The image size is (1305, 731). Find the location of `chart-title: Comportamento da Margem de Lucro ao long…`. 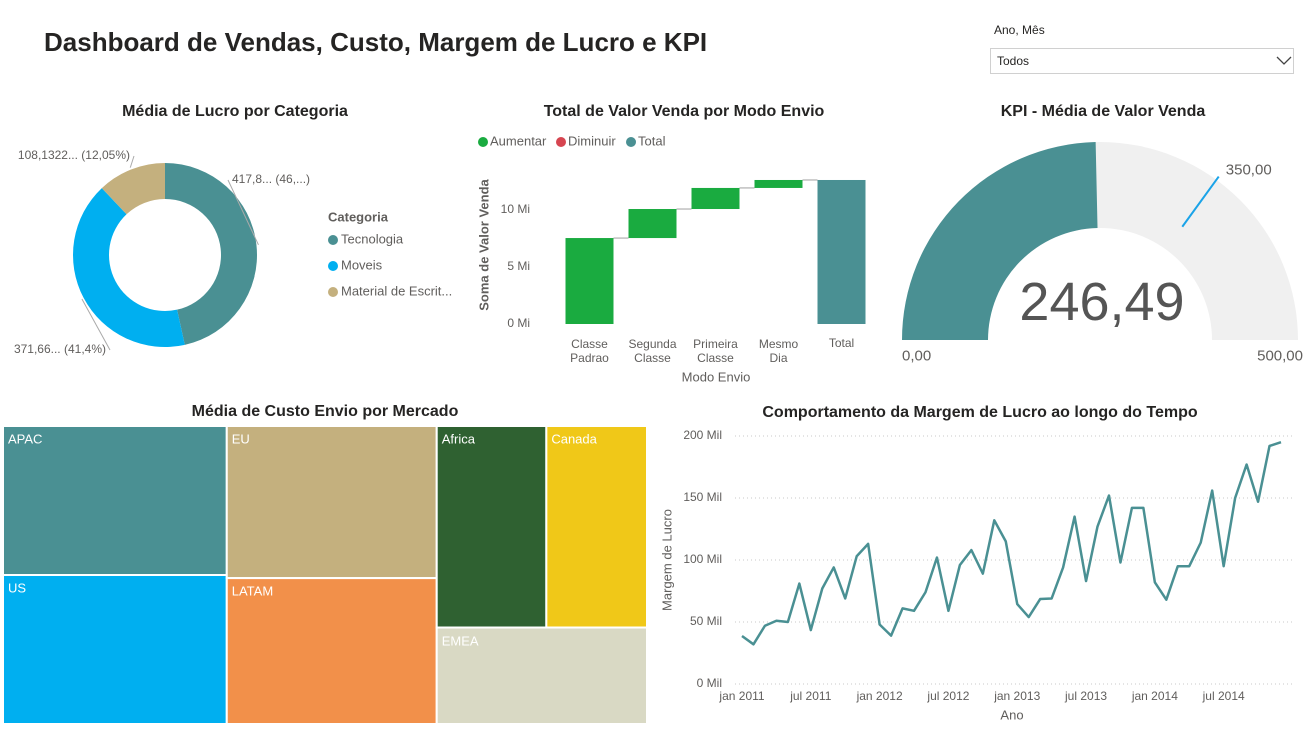

chart-title: Comportamento da Margem de Lucro ao long… is located at coordinates (980, 412).